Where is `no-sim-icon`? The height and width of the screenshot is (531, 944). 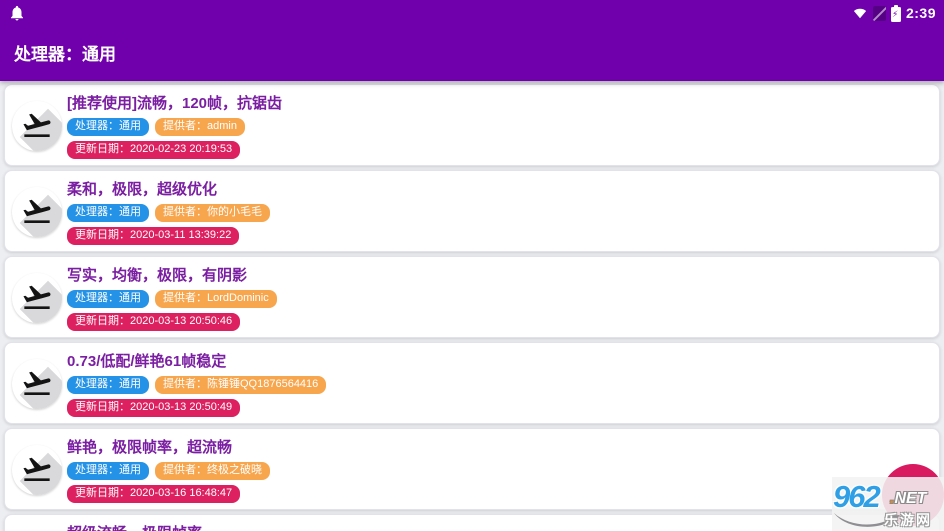
no-sim-icon is located at coordinates (879, 13).